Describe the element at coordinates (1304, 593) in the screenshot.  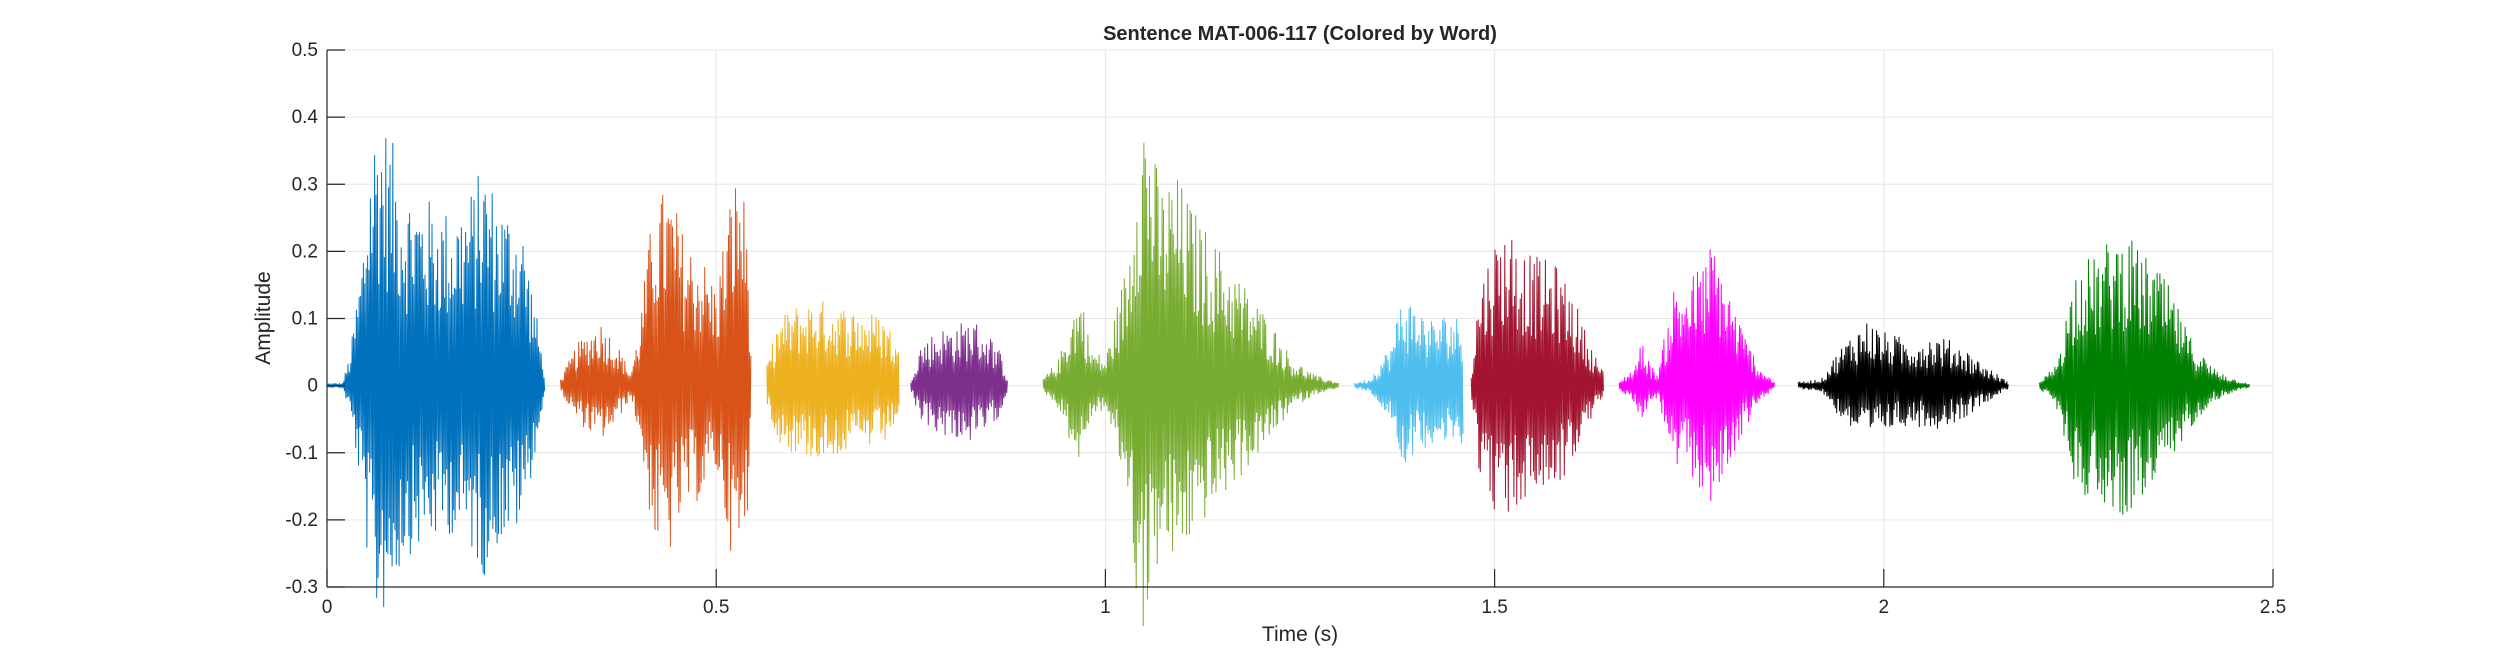
I see `x-ticks: 0 0.5 1 1.5 2 2.5` at that location.